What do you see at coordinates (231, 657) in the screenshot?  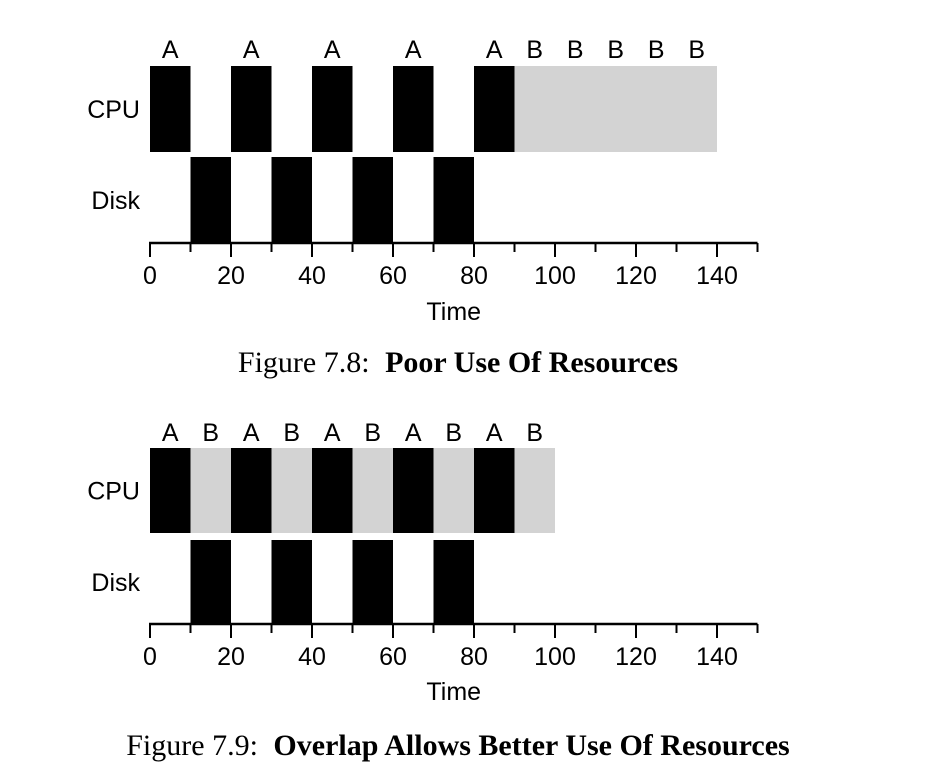 I see `fig1-x-tick-label-20: 20` at bounding box center [231, 657].